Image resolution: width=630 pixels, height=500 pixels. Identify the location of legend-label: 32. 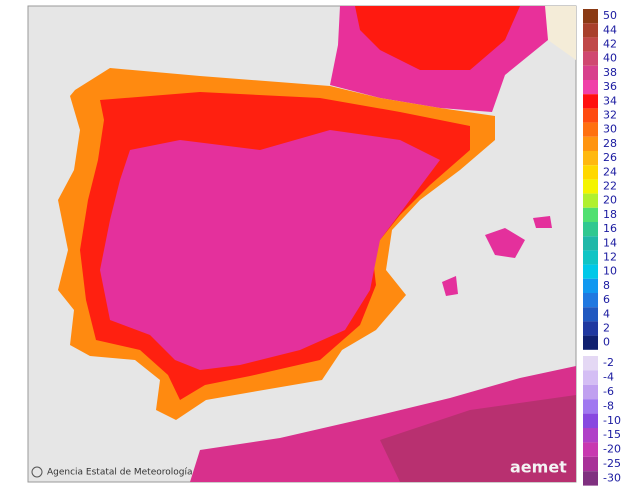
(610, 115).